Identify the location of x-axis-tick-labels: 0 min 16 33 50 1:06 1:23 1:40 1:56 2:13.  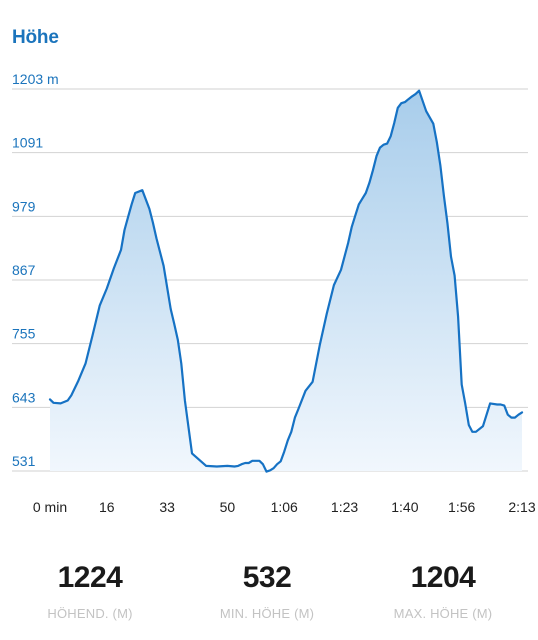
(284, 507).